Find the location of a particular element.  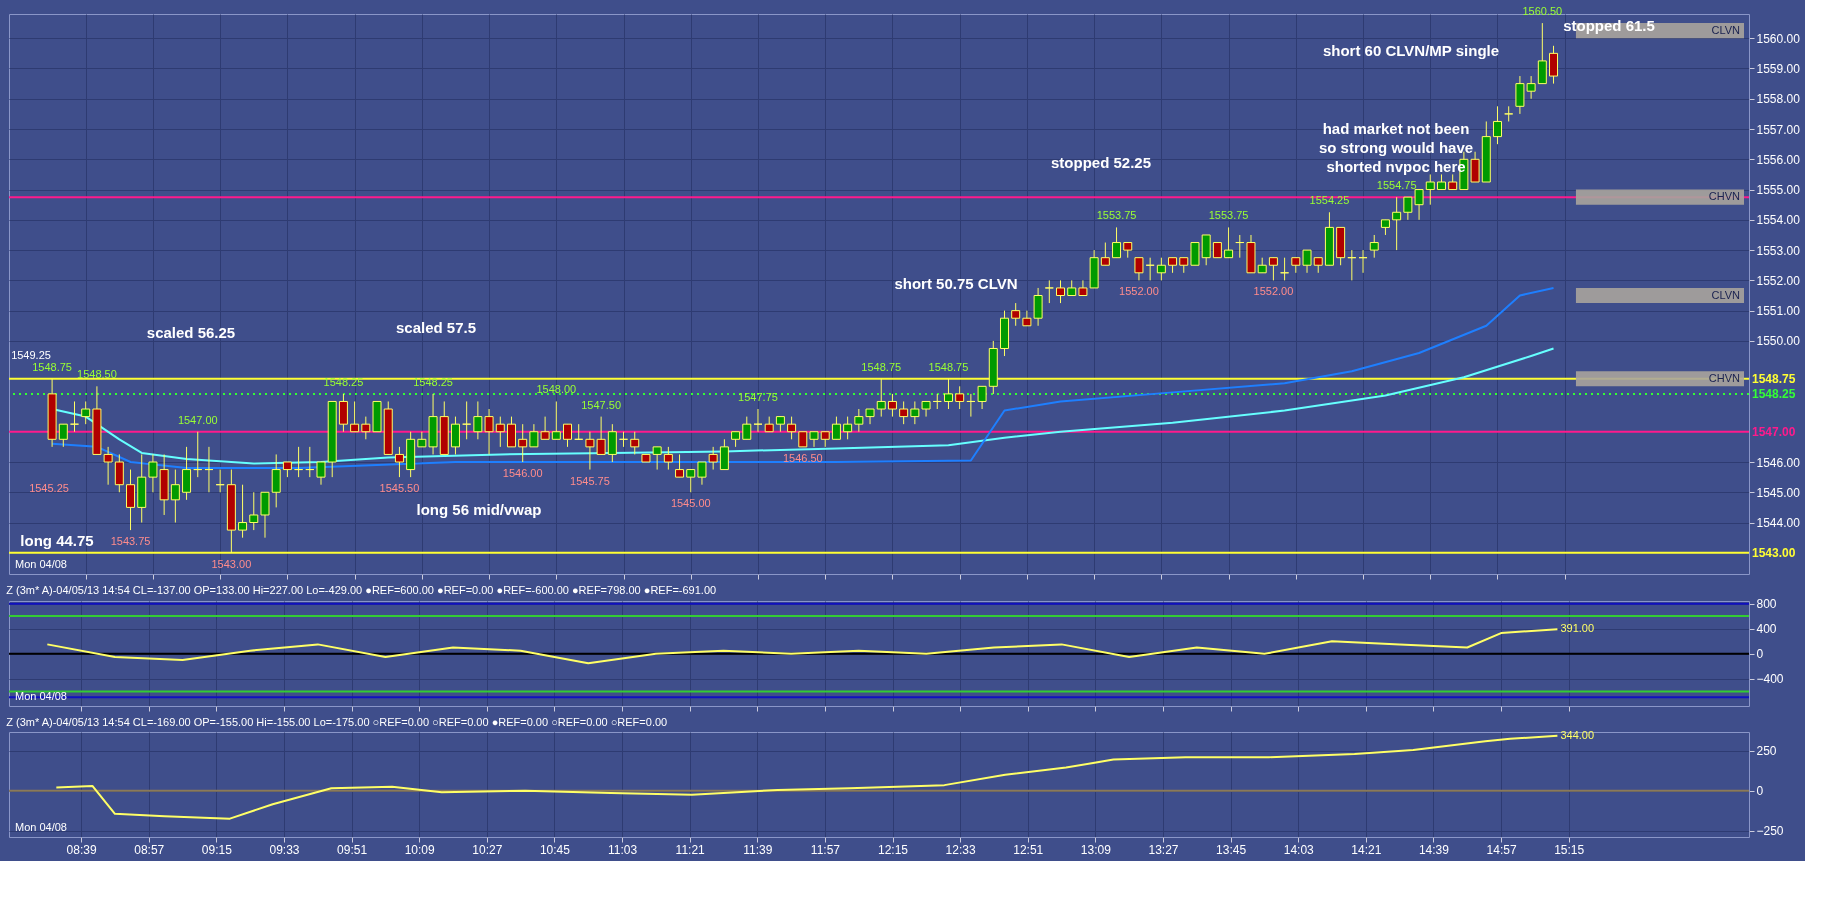

x-tick-label: 14:21 is located at coordinates (1366, 849).